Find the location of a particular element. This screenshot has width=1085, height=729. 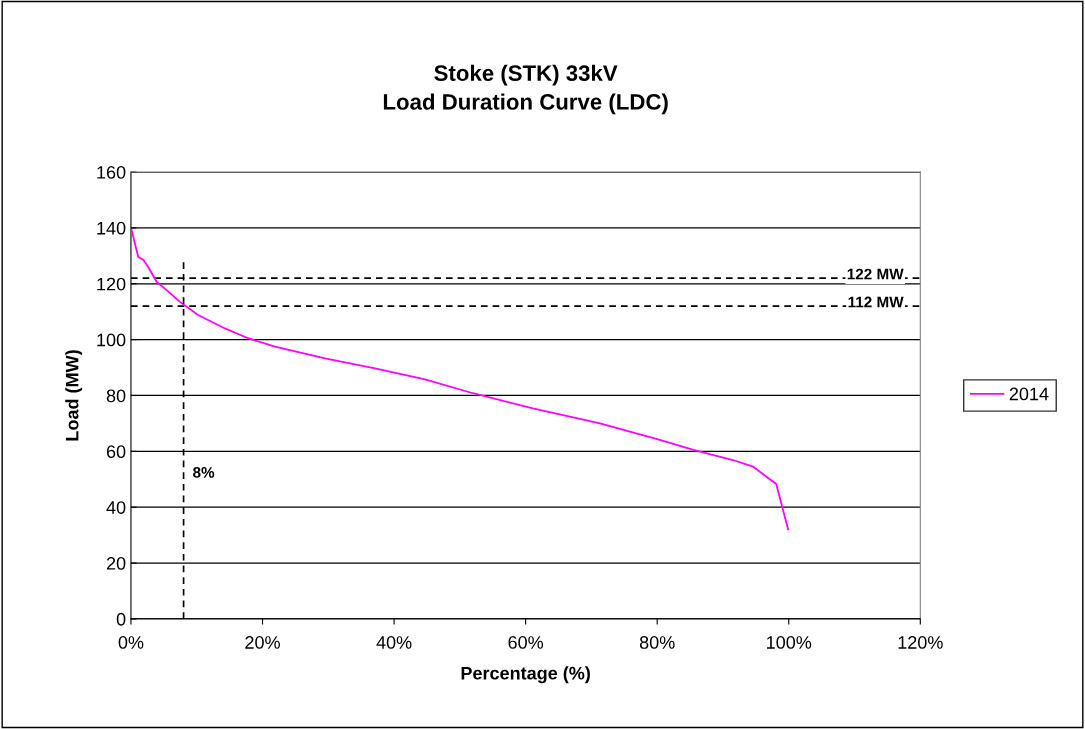

y-tick-label: 60 is located at coordinates (116, 452).